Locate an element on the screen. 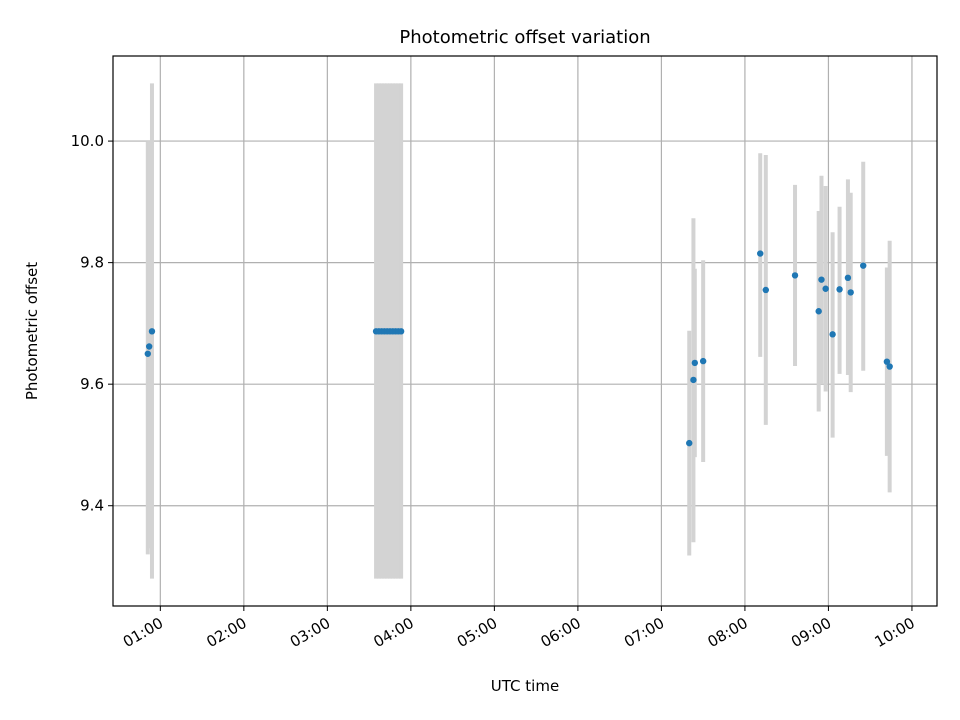 This screenshot has width=960, height=720. x-axis-label: UTC time is located at coordinates (525, 686).